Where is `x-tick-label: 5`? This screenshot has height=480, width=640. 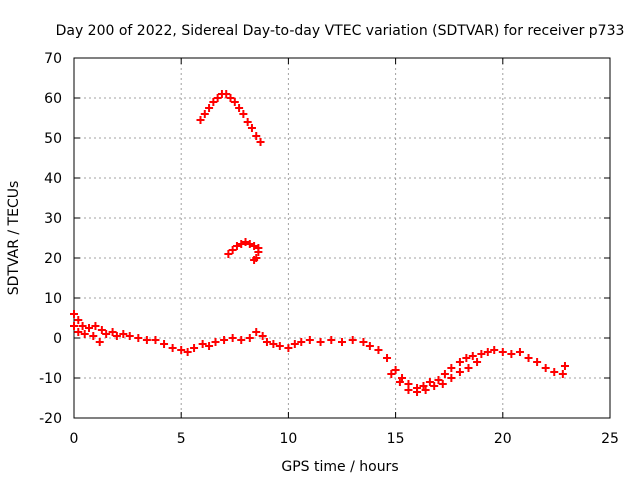 x-tick-label: 5 is located at coordinates (181, 439).